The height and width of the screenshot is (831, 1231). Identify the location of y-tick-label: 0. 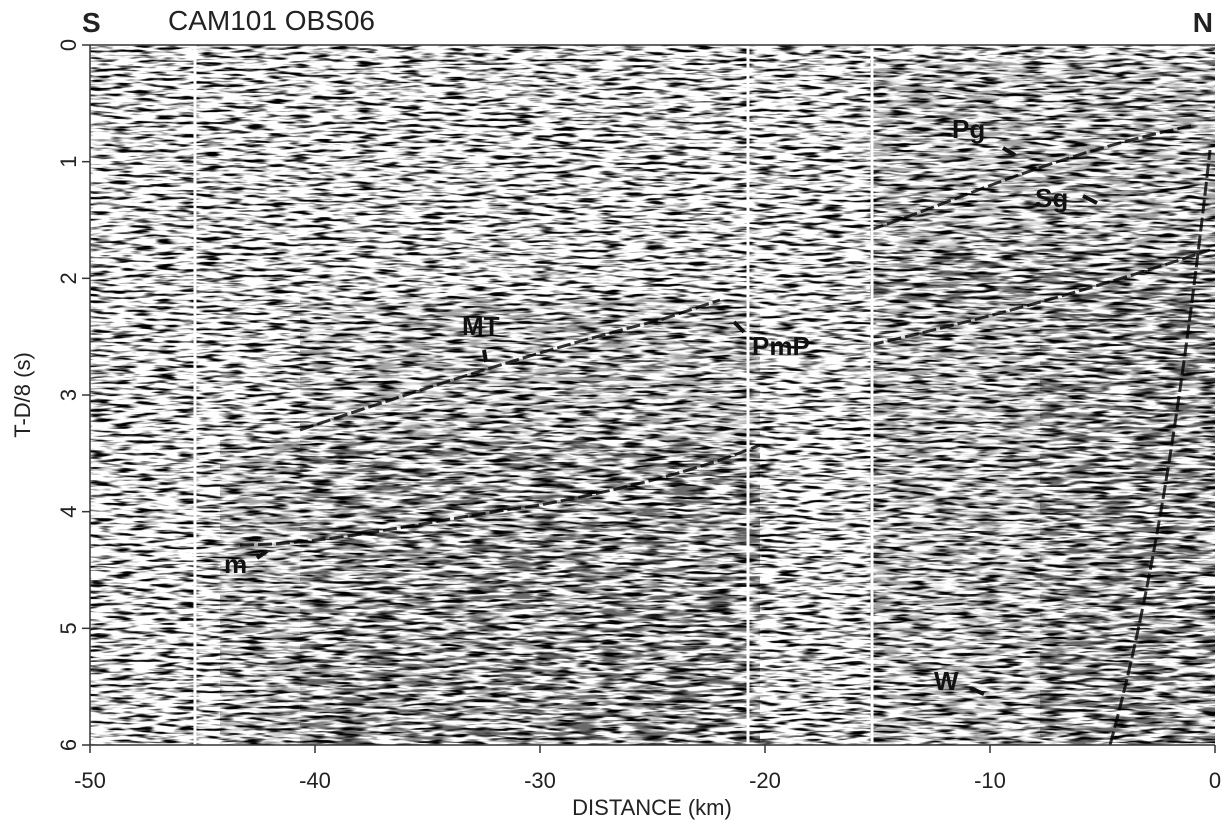
(68, 45).